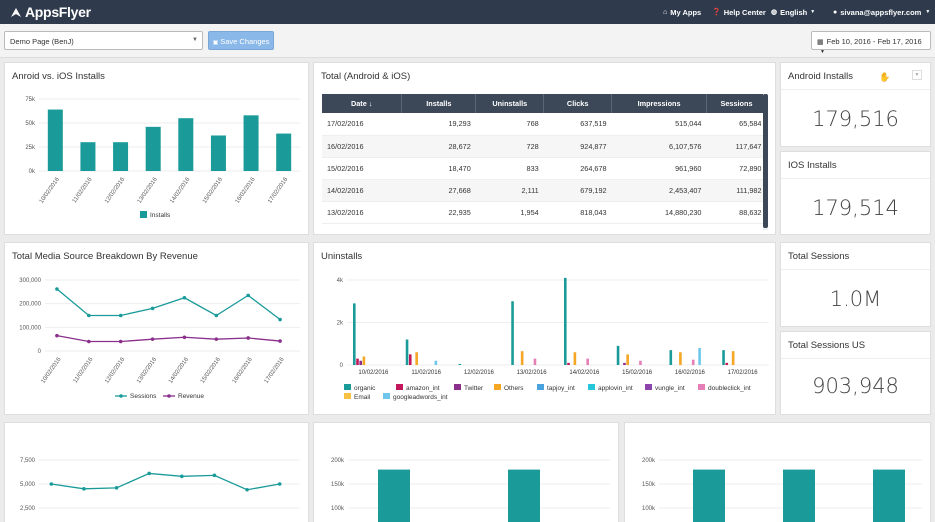 This screenshot has width=935, height=522. What do you see at coordinates (386, 396) in the screenshot?
I see `legend-swatch-googleadwords_int` at bounding box center [386, 396].